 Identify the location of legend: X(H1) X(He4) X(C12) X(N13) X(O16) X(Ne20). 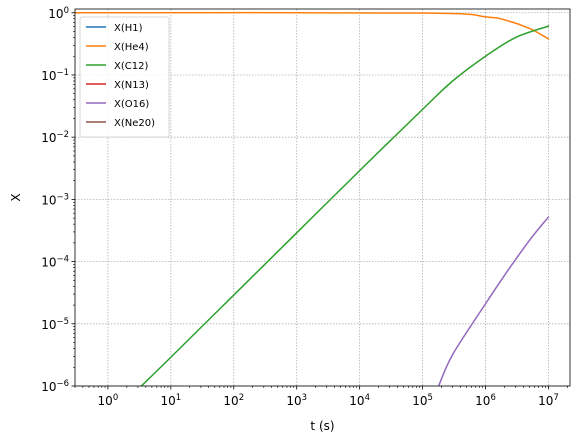
(124, 77).